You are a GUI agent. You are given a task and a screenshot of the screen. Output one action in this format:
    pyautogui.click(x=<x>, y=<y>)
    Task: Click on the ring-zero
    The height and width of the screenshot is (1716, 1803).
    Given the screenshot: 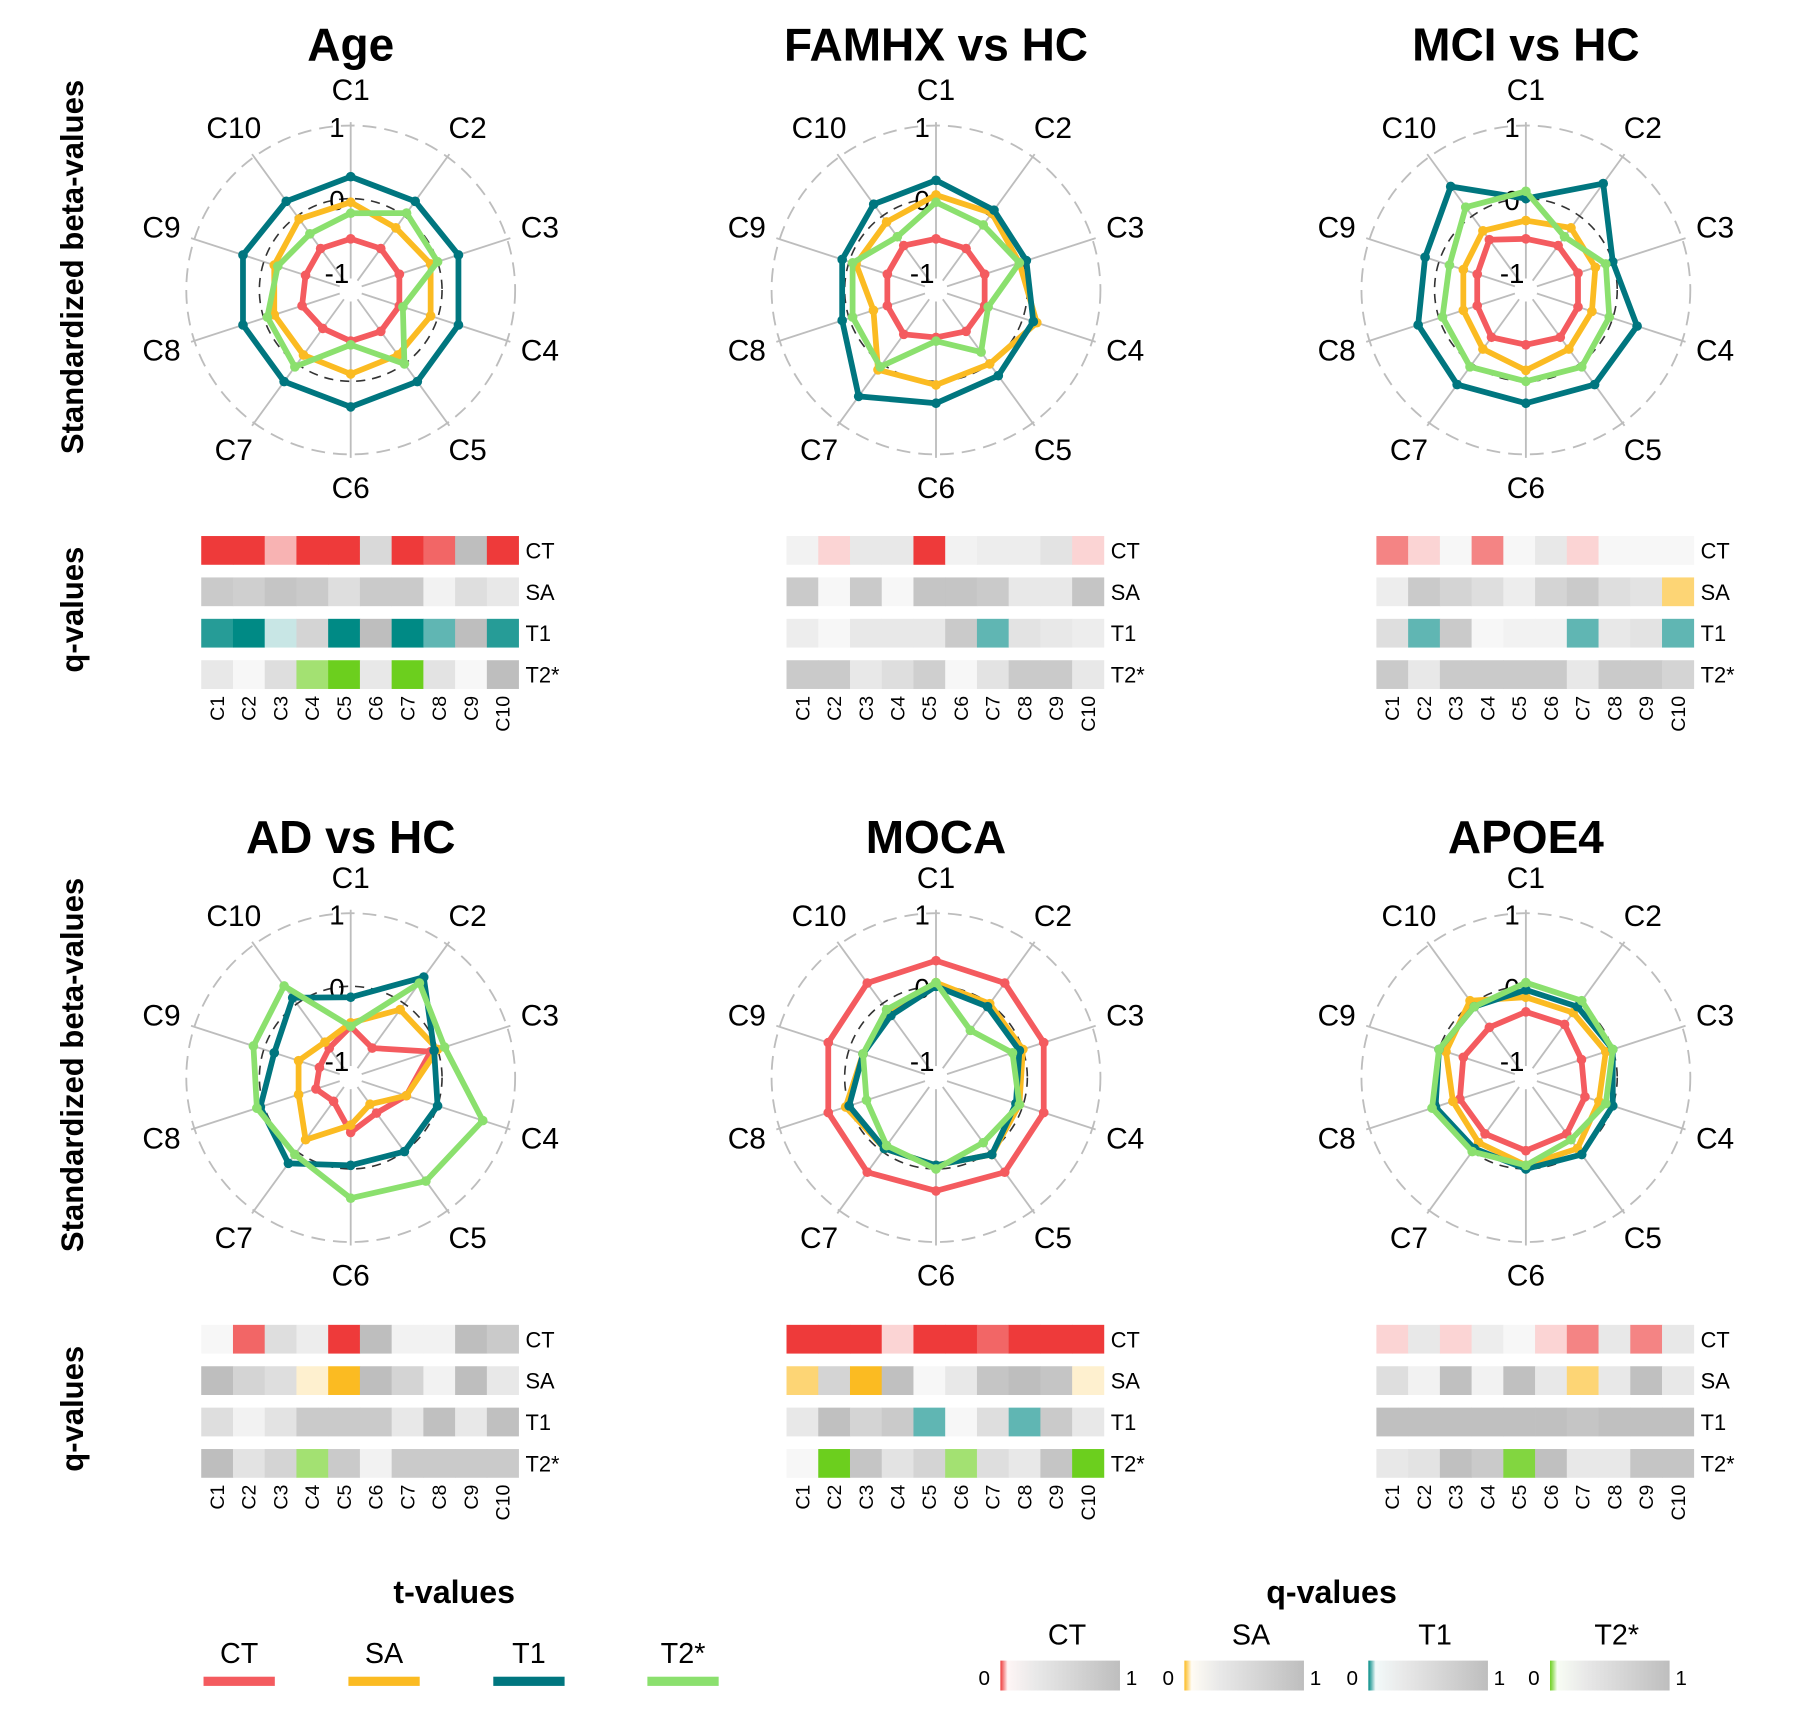 What is the action you would take?
    pyautogui.click(x=350, y=290)
    